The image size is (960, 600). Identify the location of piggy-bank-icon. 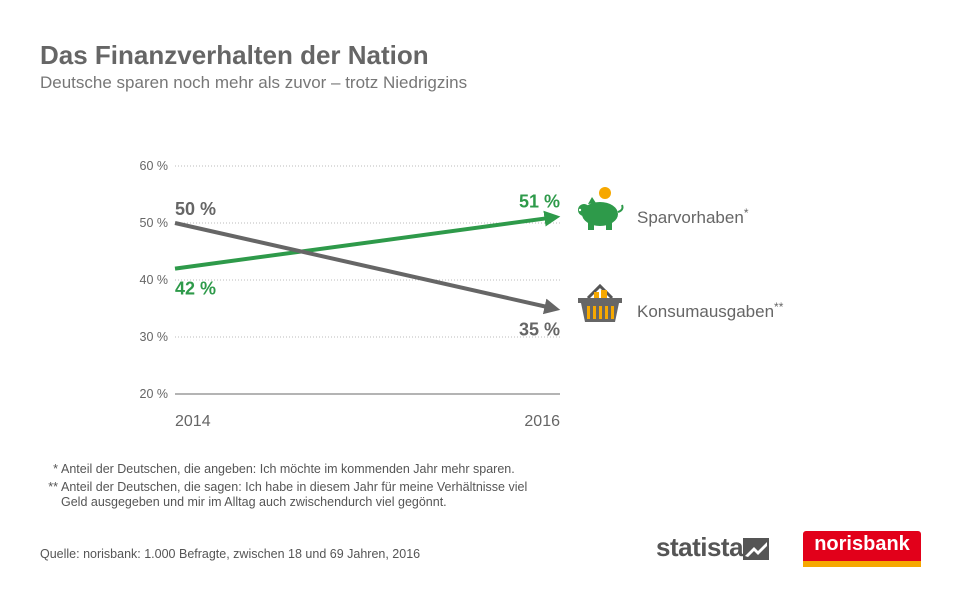
(601, 208).